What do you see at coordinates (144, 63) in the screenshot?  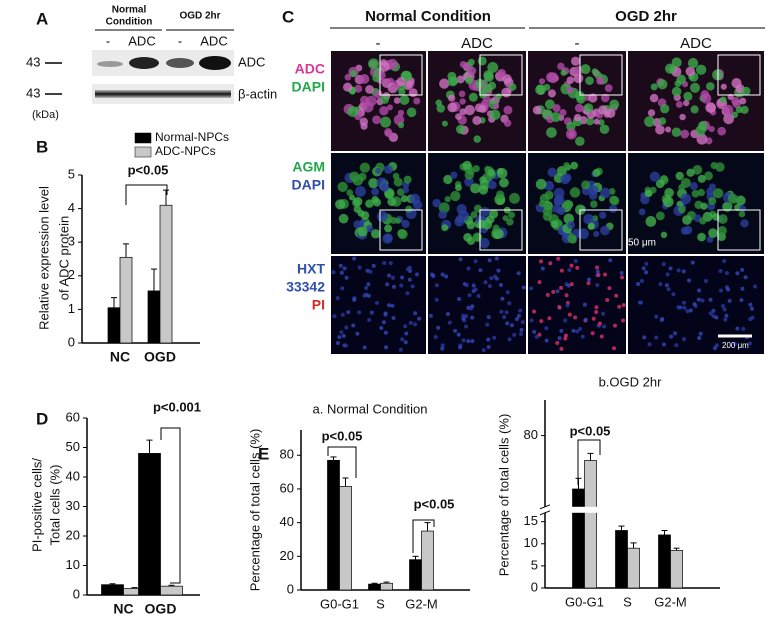 I see `blot-band` at bounding box center [144, 63].